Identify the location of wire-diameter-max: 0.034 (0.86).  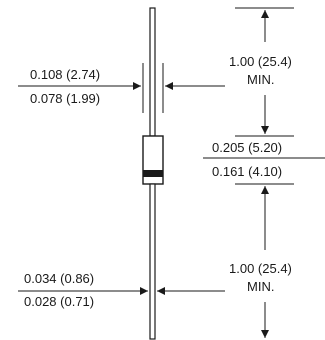
(59, 278).